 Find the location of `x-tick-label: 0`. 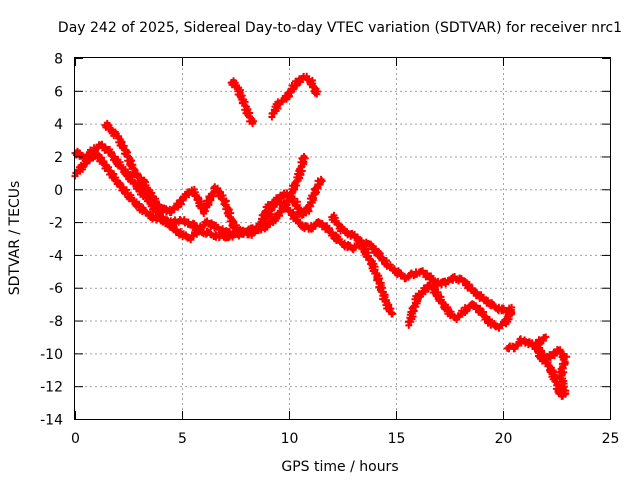

x-tick-label: 0 is located at coordinates (75, 439).